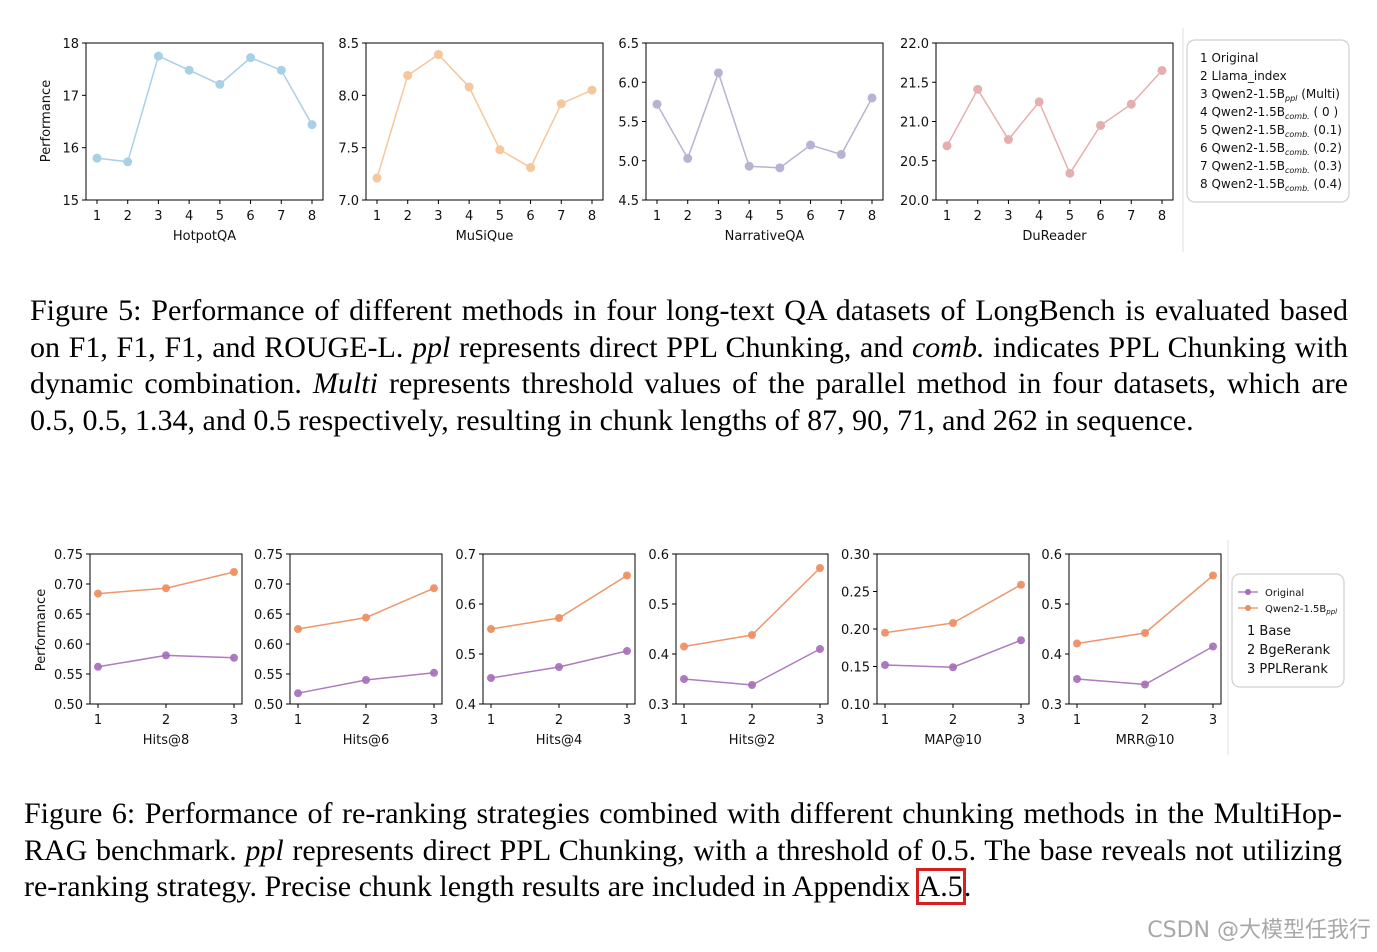 This screenshot has height=952, width=1377. I want to click on x-axis-label: MAP@10, so click(953, 740).